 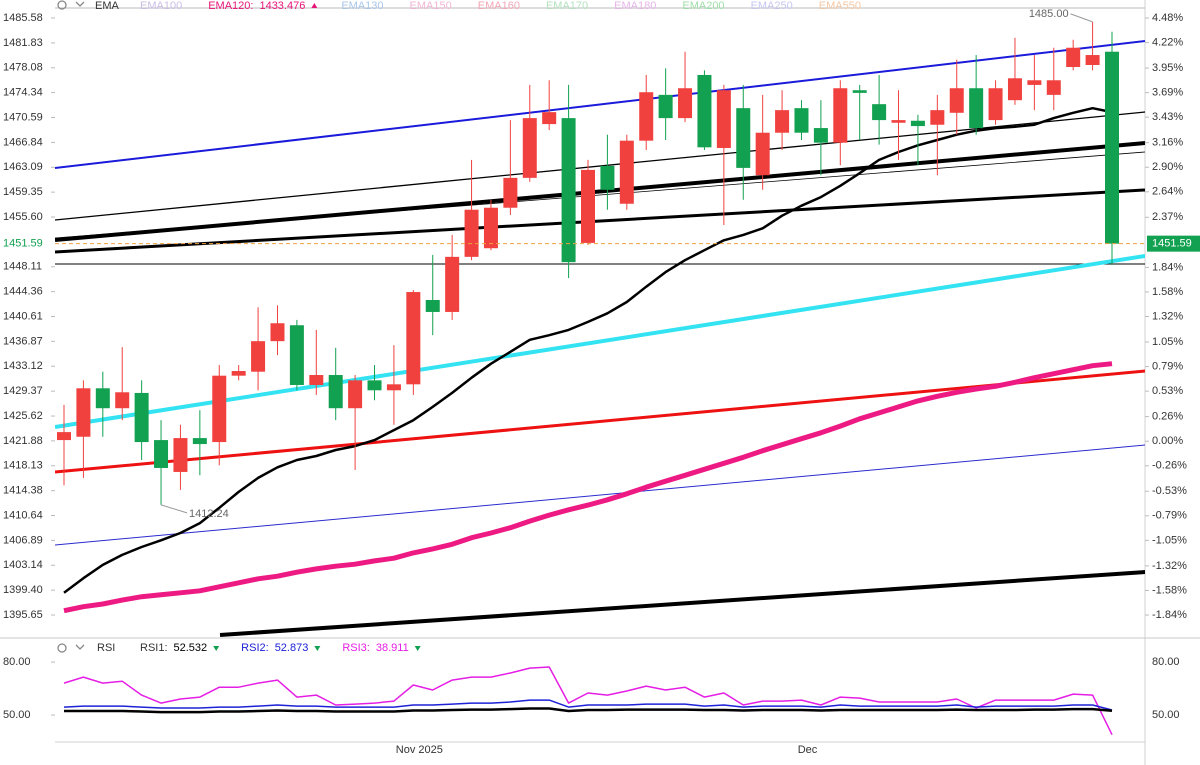 What do you see at coordinates (419, 750) in the screenshot?
I see `x-tick-label: Nov 2025` at bounding box center [419, 750].